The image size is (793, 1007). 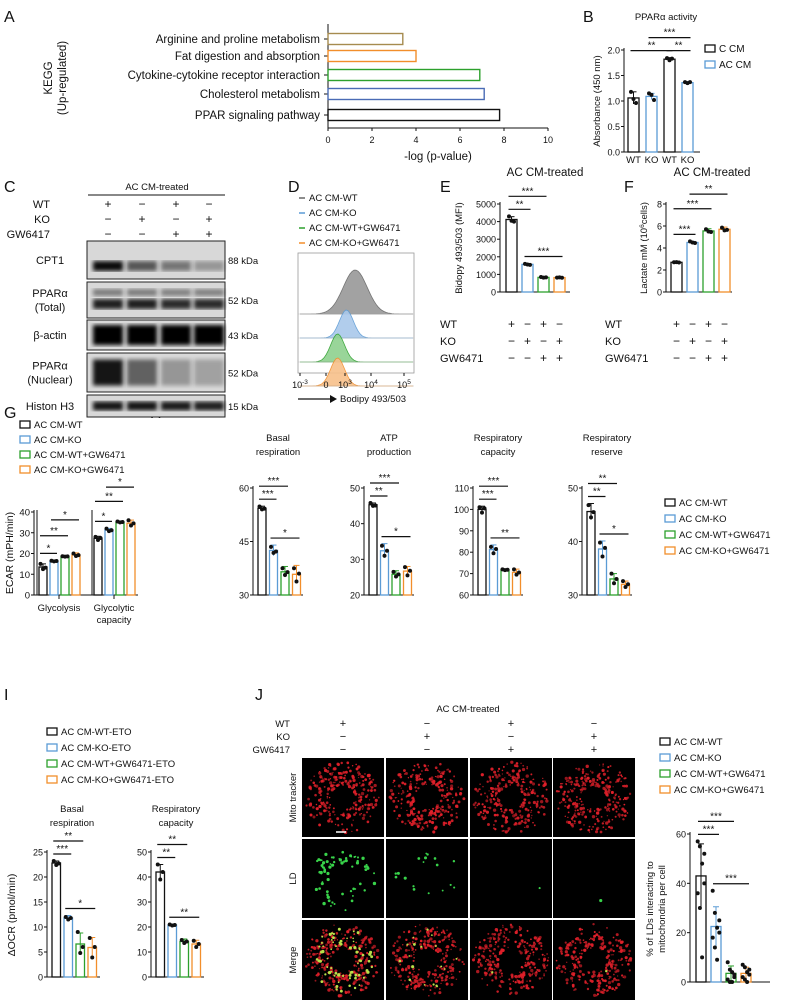 I want to click on sign: +, so click(x=175, y=204).